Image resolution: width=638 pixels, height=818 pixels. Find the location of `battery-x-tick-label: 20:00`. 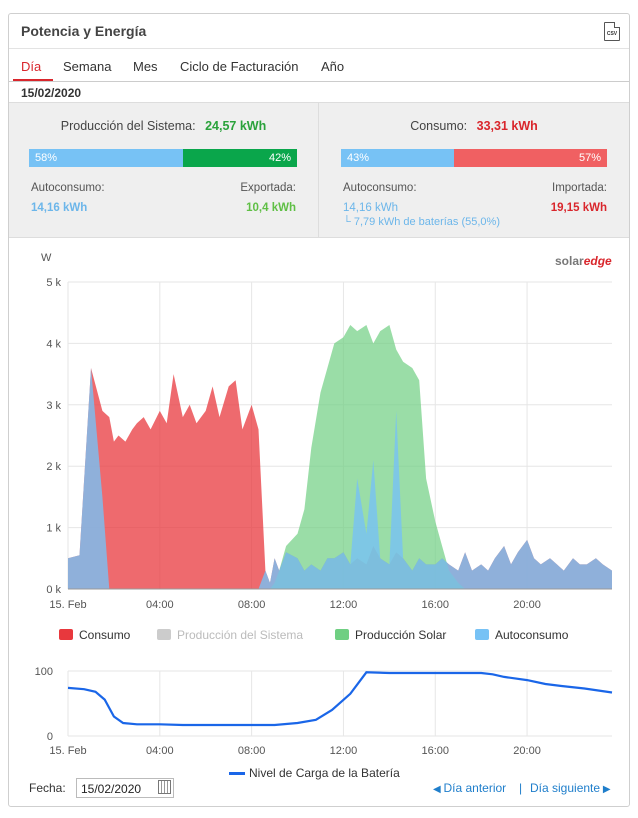

battery-x-tick-label: 20:00 is located at coordinates (527, 751).